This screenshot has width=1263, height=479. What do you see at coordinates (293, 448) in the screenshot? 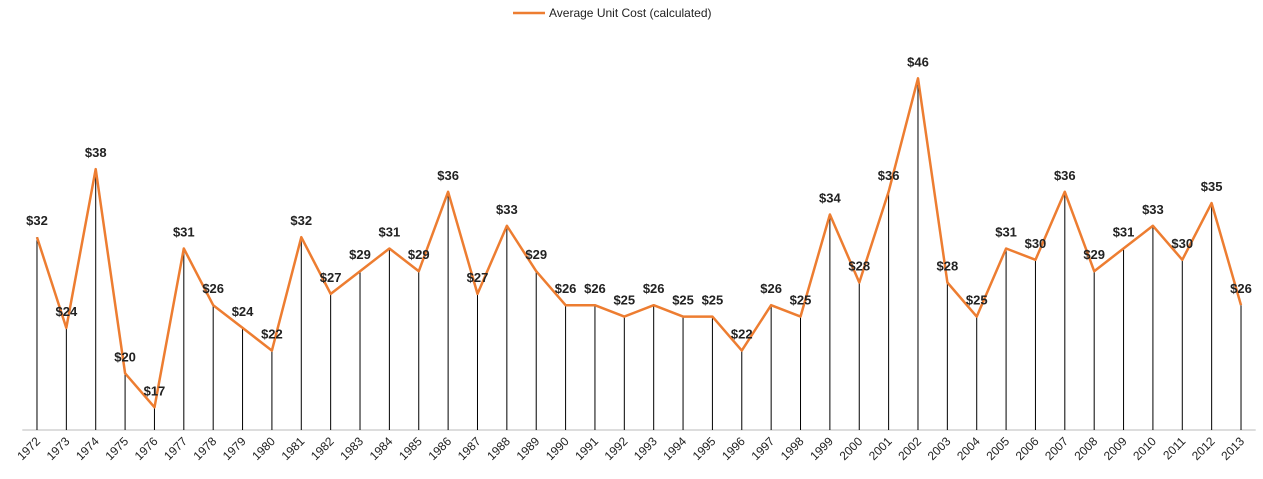
I see `x-tick-label: 1981` at bounding box center [293, 448].